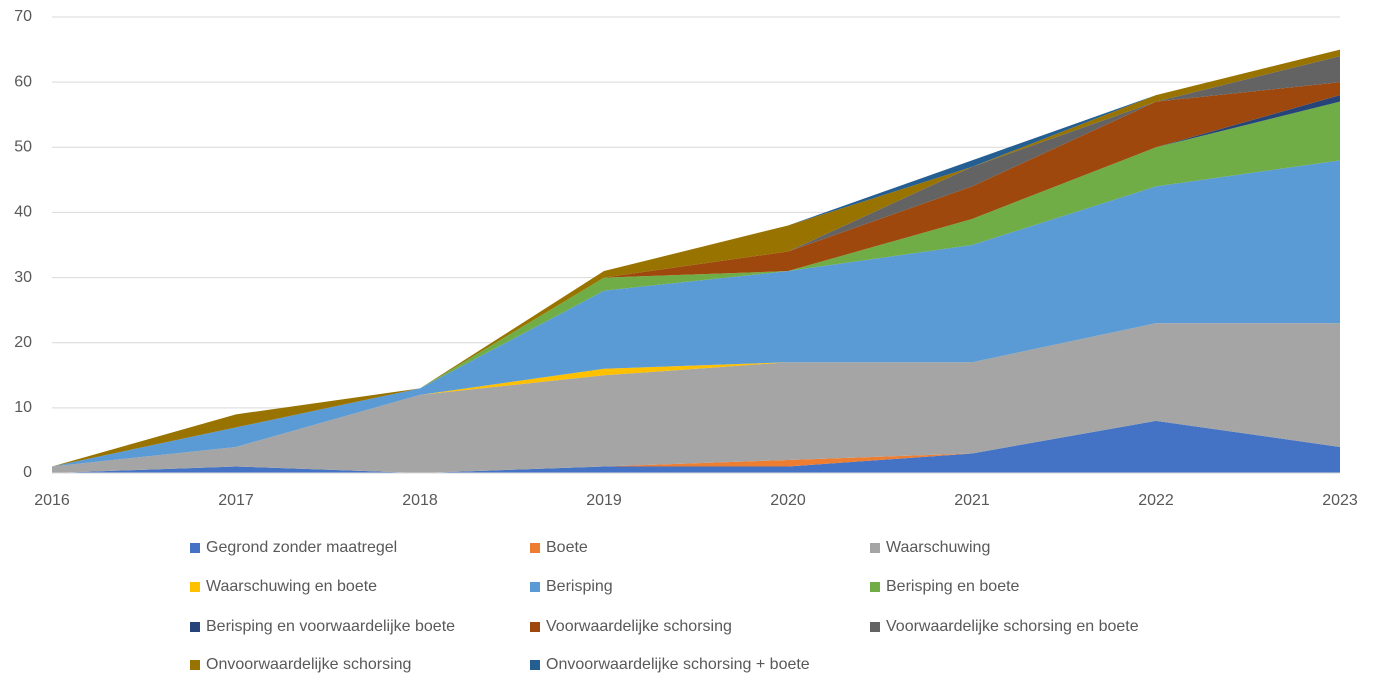  I want to click on y-tick-label: 70, so click(23, 16).